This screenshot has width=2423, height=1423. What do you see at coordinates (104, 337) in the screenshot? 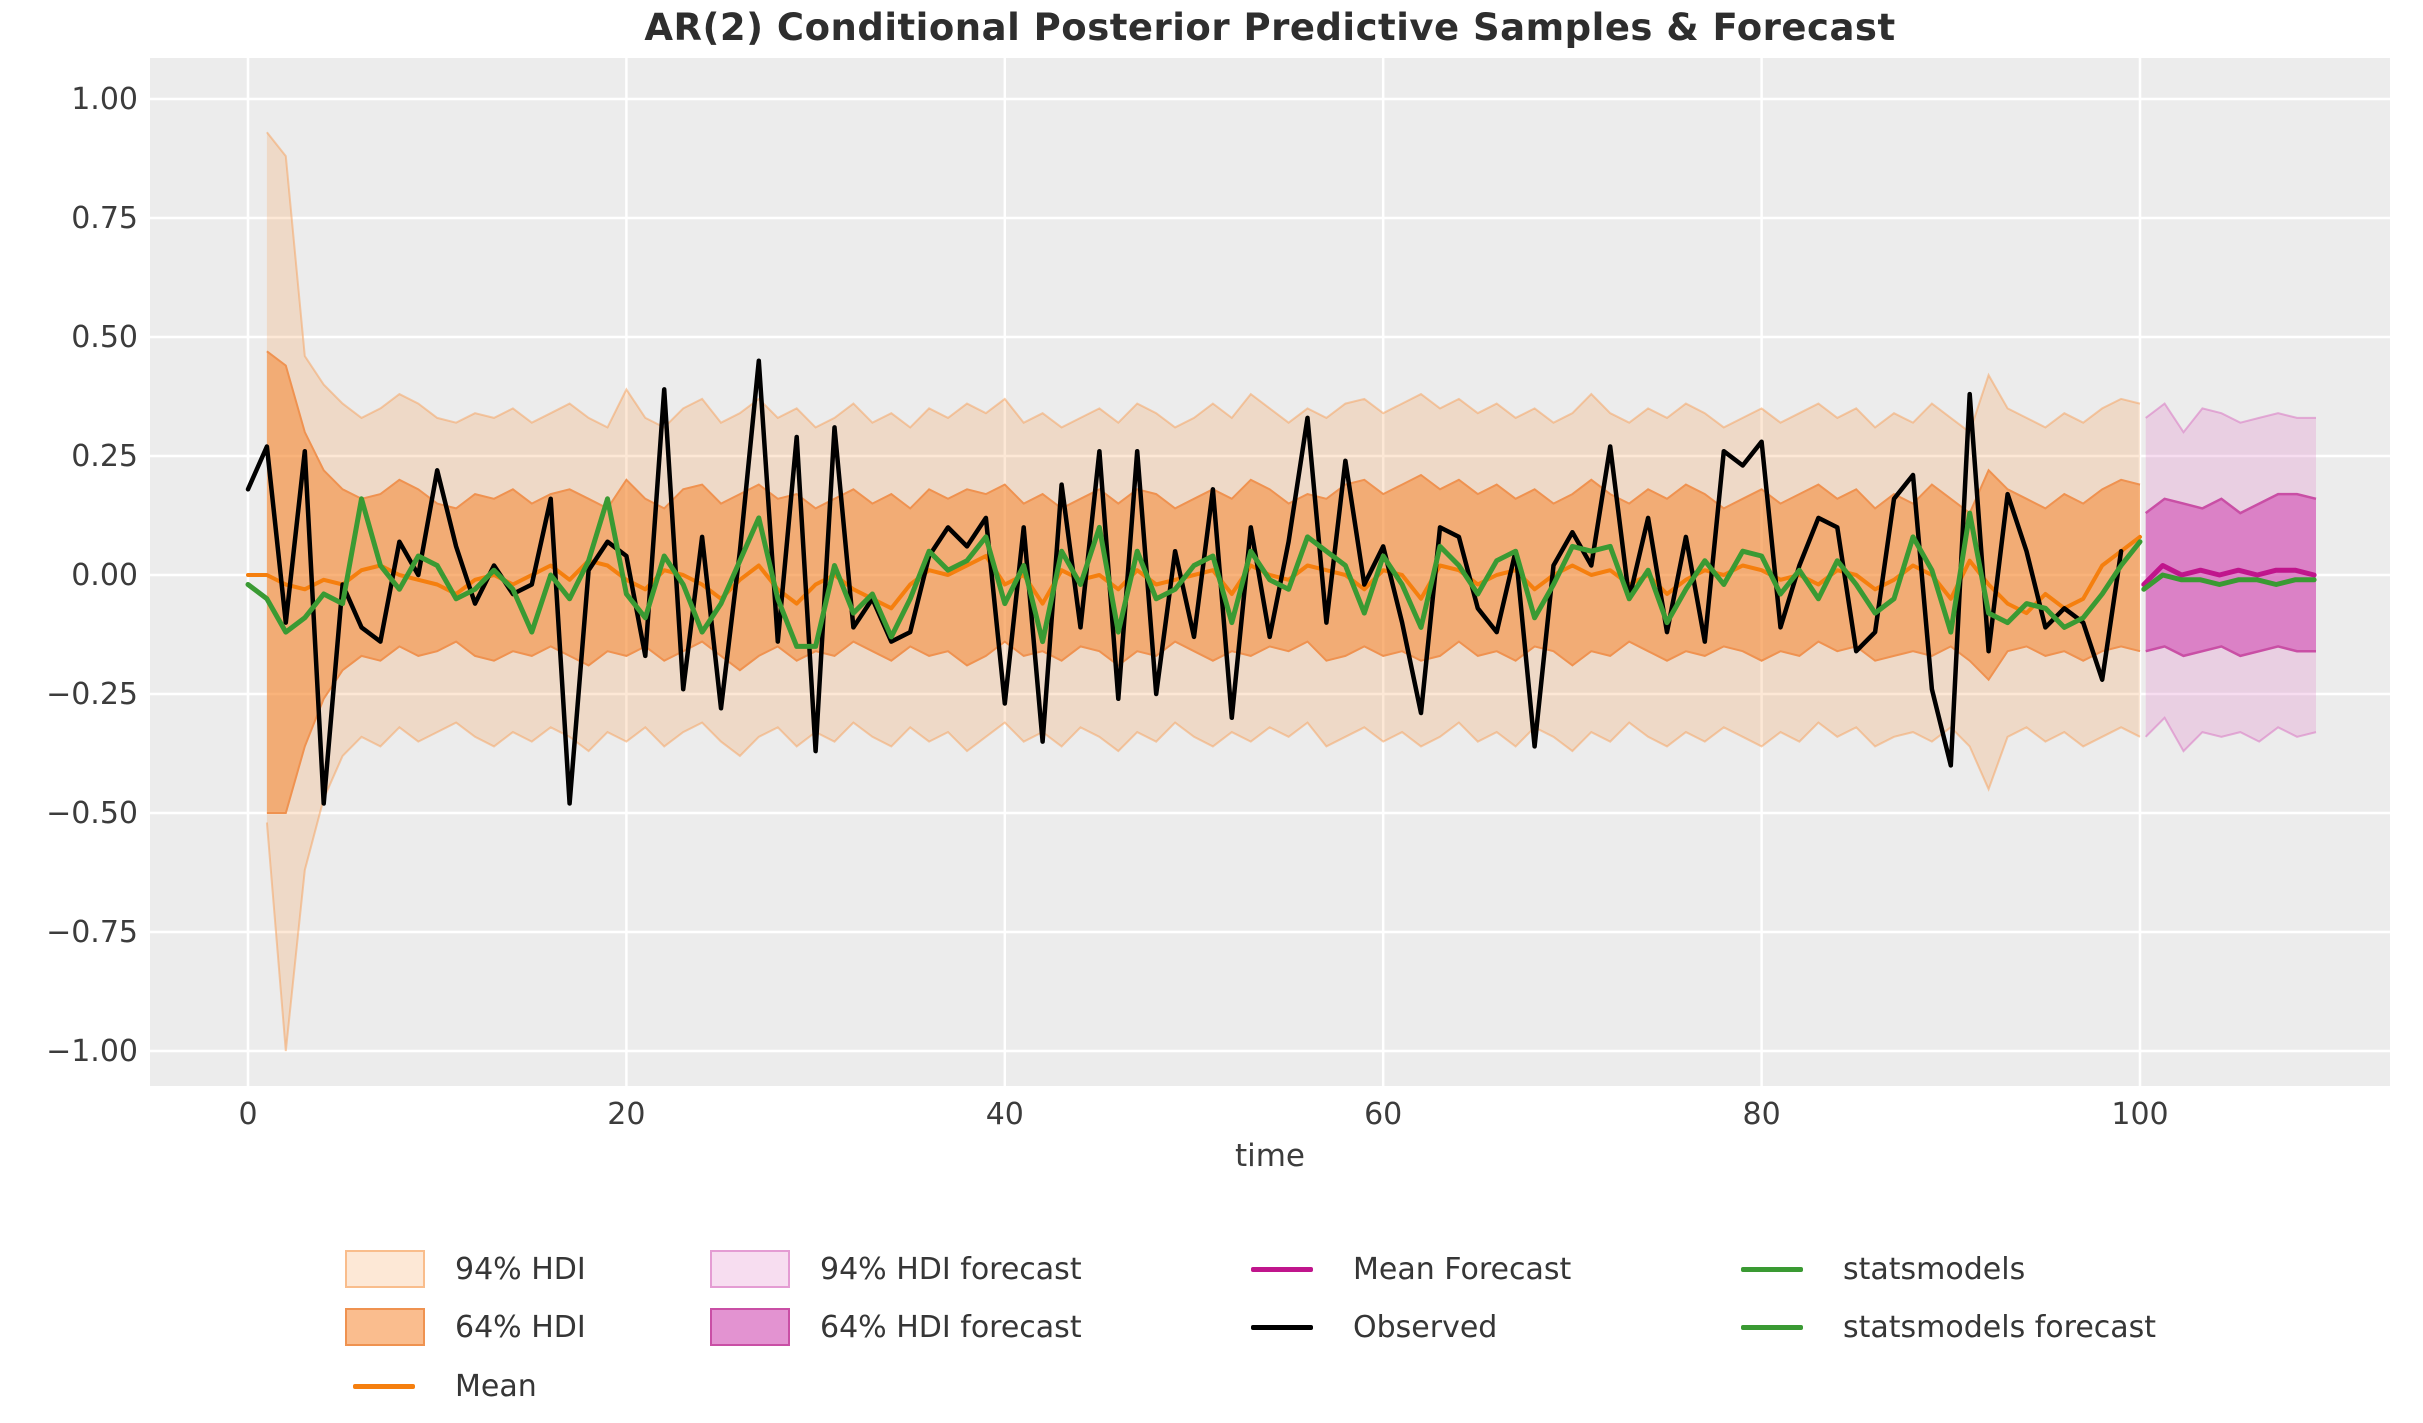
I see `svg-text: 0.50` at bounding box center [104, 337].